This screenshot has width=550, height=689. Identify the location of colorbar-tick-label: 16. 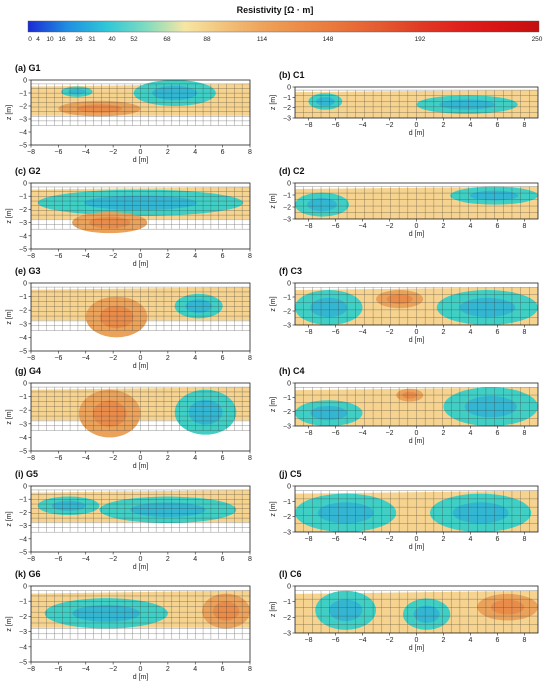
(62, 39).